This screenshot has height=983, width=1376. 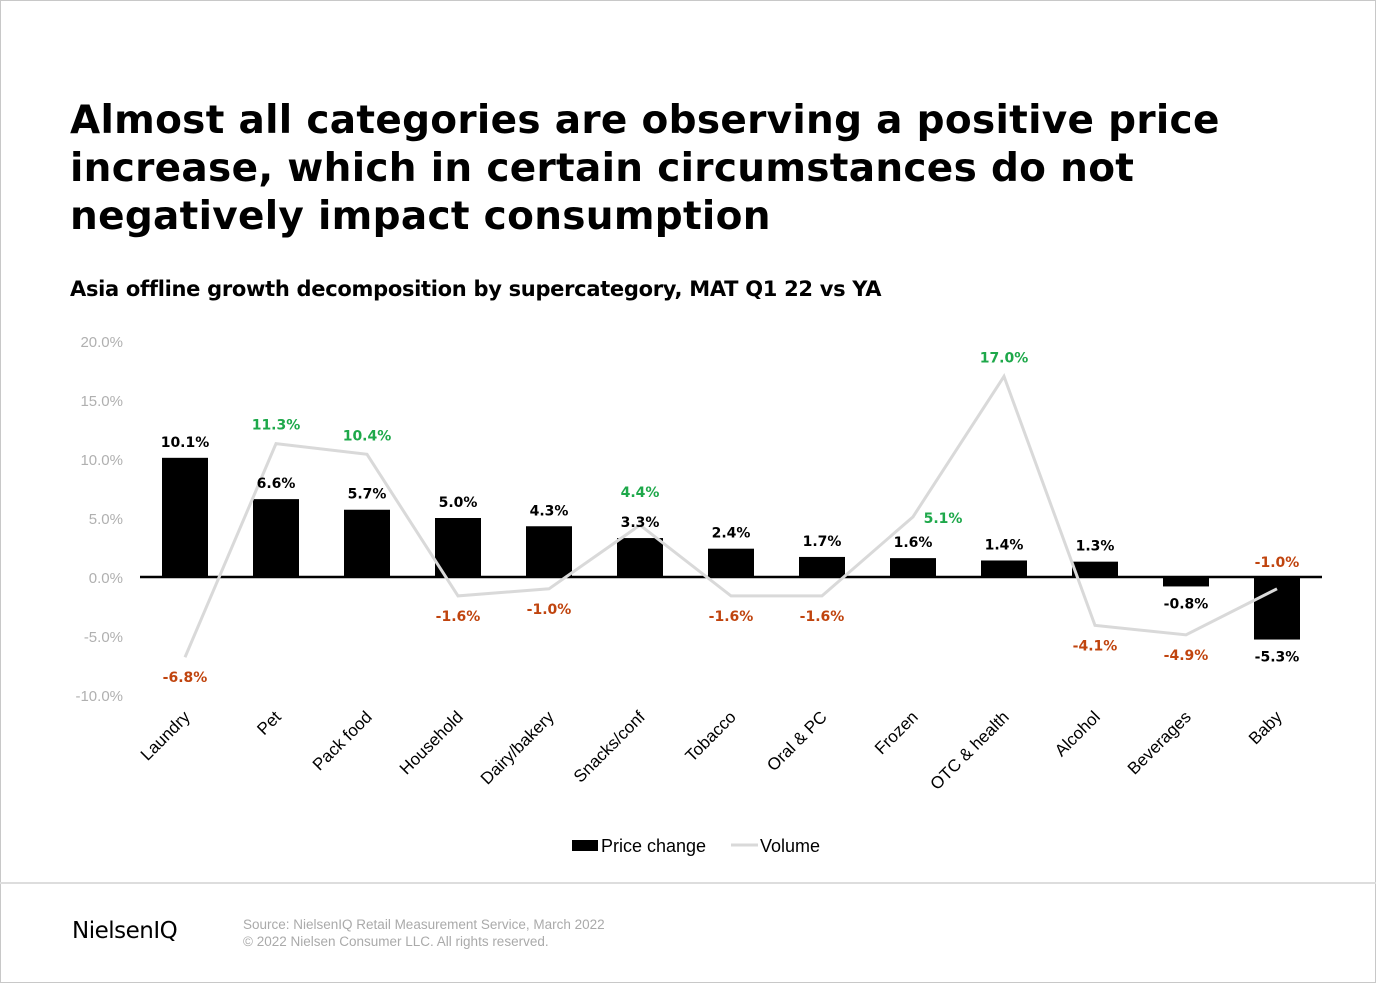 What do you see at coordinates (640, 523) in the screenshot?
I see `price-data-label: 3.3%` at bounding box center [640, 523].